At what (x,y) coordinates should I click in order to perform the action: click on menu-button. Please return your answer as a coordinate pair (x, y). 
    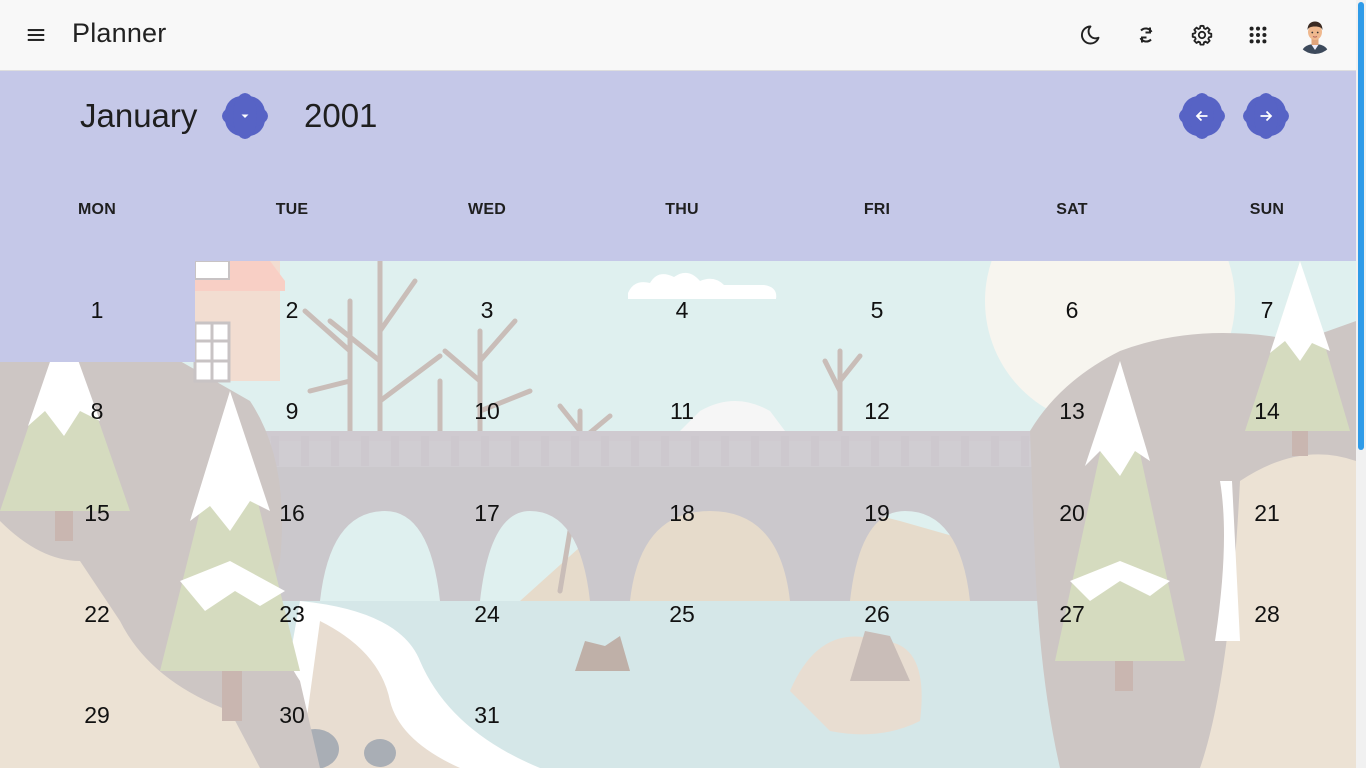
    Looking at the image, I should click on (36, 35).